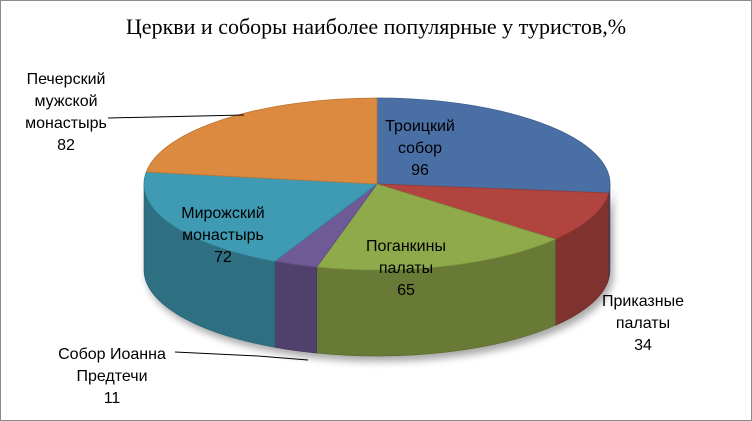  Describe the element at coordinates (112, 354) in the screenshot. I see `slice-name-3: Собор Иоанна` at that location.